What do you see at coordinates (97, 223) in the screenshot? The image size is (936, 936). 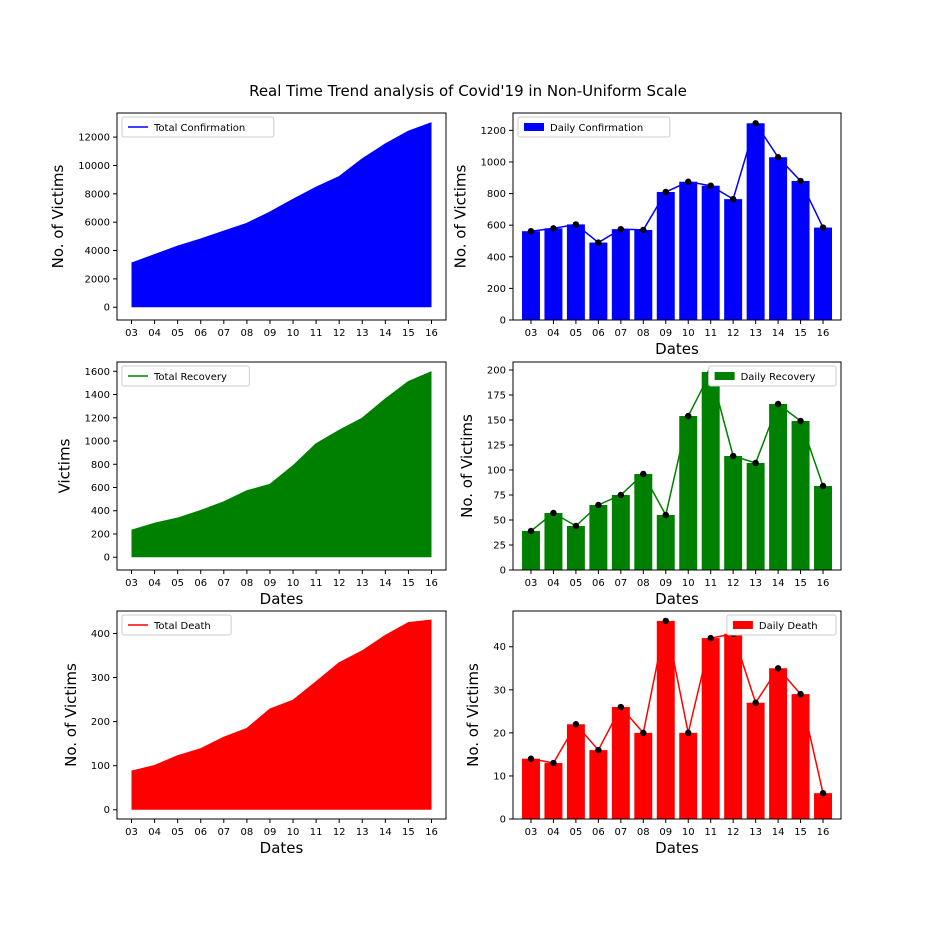 I see `y-tick-label: 6000` at bounding box center [97, 223].